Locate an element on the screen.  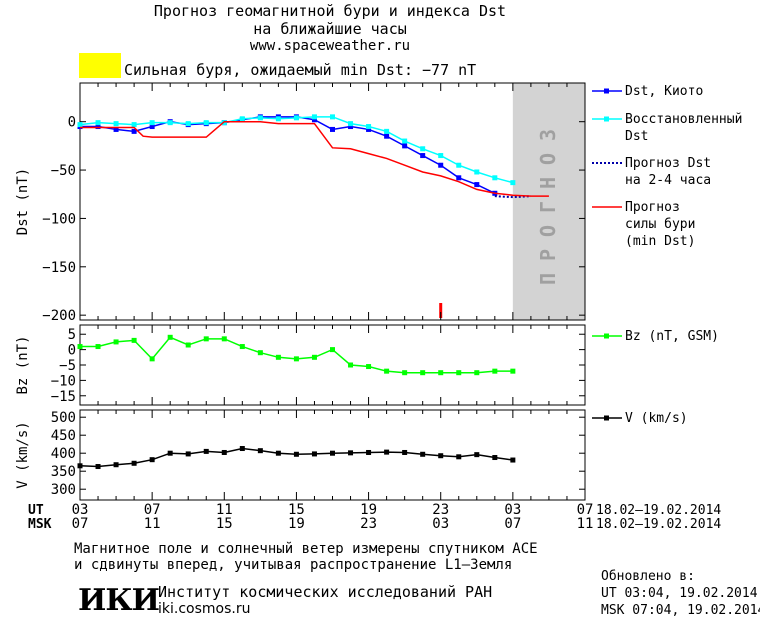
panel-frame is located at coordinates (332, 365).